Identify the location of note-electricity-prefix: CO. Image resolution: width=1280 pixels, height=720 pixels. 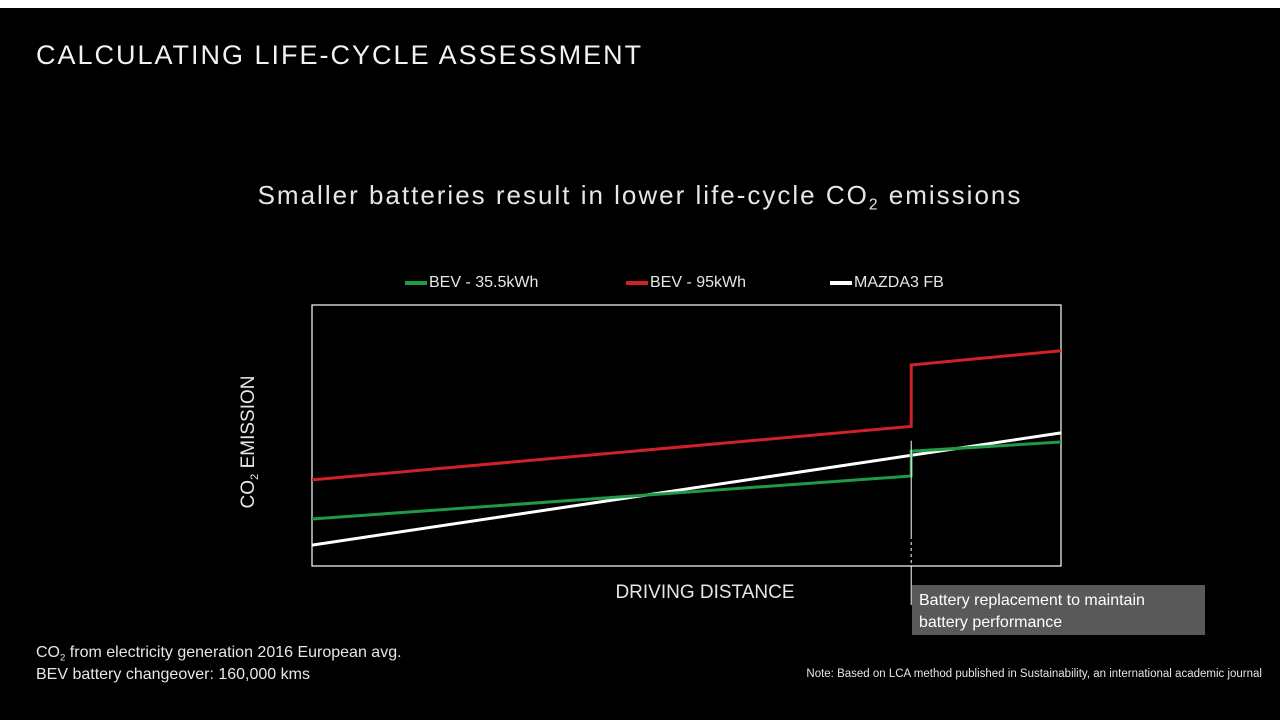
(48, 652).